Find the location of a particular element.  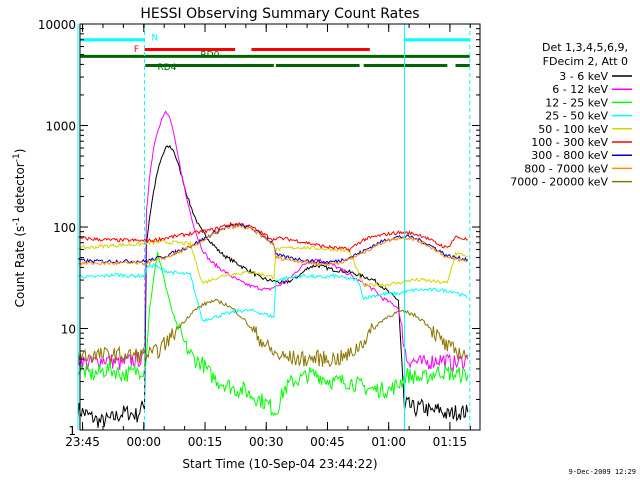

date-stamp: 9-Dec-2009 12:29 is located at coordinates (602, 472).